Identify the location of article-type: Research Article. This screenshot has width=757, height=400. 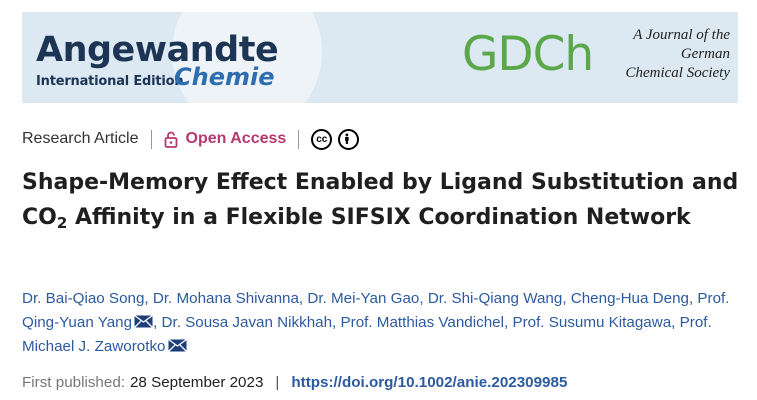
(80, 138).